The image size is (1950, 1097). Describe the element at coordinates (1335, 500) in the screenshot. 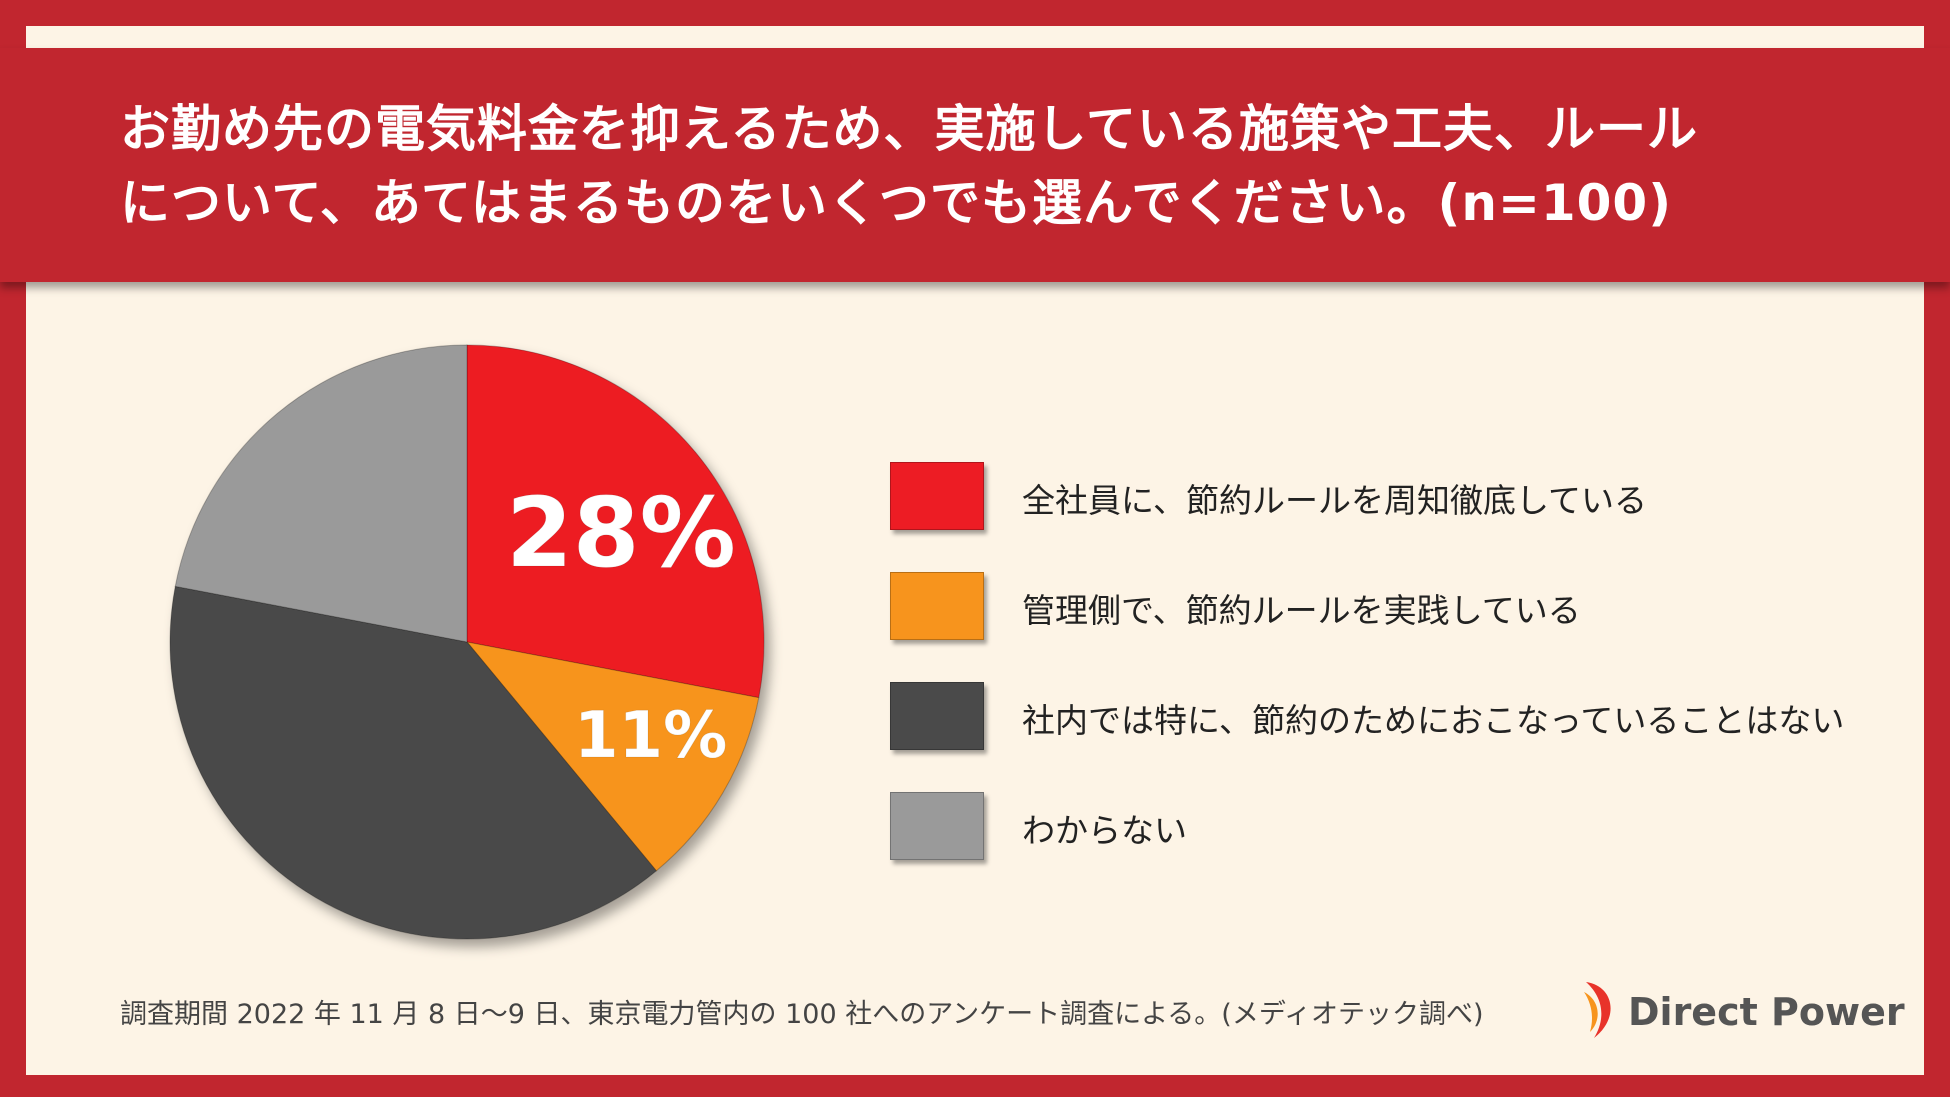

I see `legend-label: 全社員に、節約ルールを周知徹底している` at that location.